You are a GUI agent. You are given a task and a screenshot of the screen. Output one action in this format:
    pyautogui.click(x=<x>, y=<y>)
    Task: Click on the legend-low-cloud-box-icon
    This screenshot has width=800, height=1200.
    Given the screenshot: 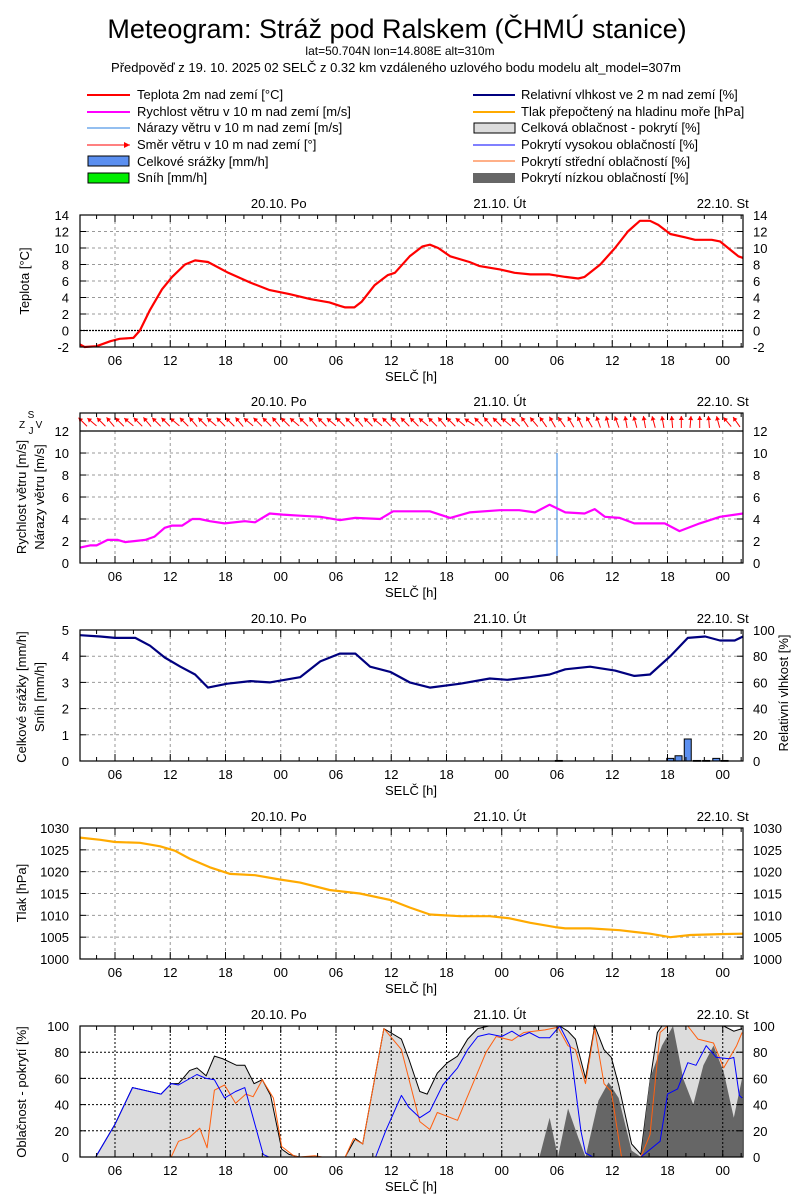 What is the action you would take?
    pyautogui.click(x=494, y=178)
    